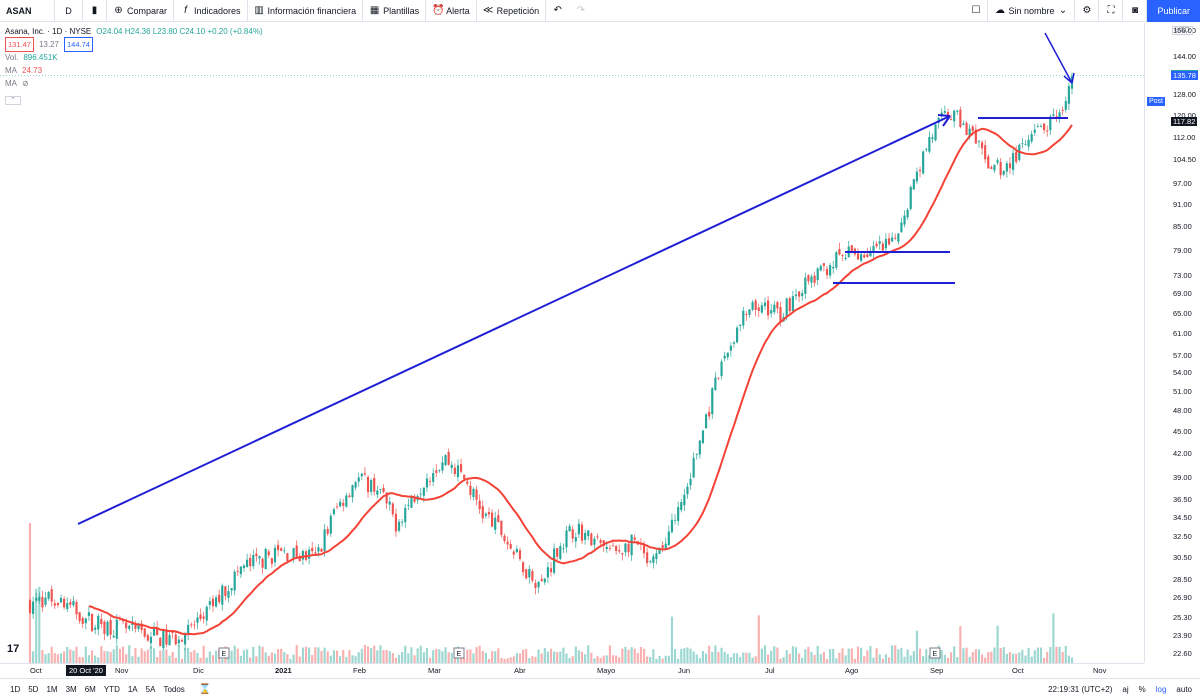  Describe the element at coordinates (451, 11) in the screenshot. I see `alert-button: ⏰ Alerta` at that location.